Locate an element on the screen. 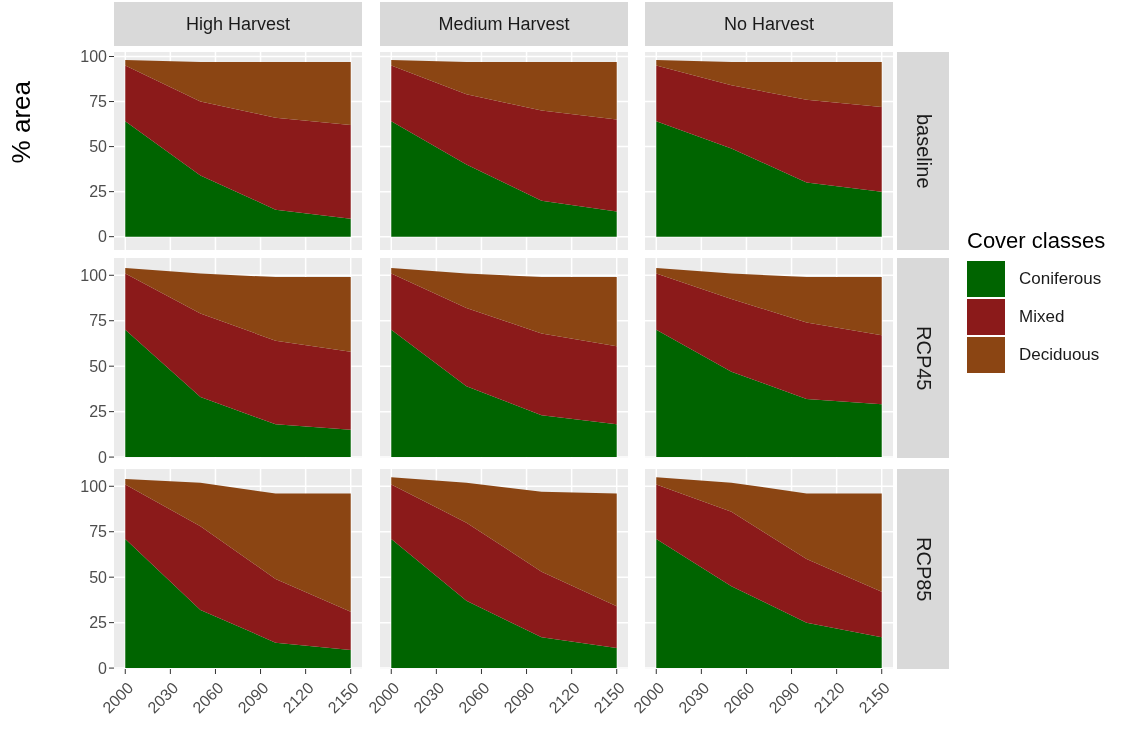 Image resolution: width=1147 pixels, height=734 pixels. y2-axis-title: baseline is located at coordinates (923, 151).